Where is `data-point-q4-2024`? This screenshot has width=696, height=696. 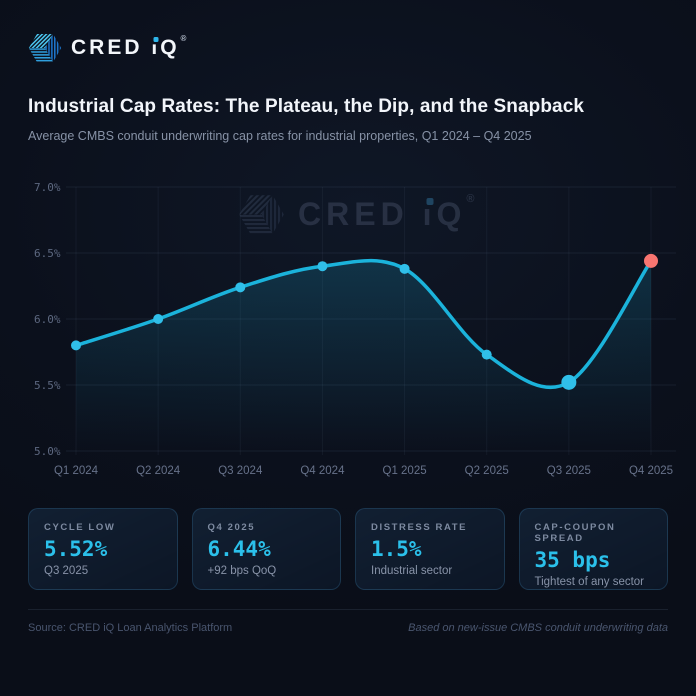
data-point-q4-2024 is located at coordinates (322, 266).